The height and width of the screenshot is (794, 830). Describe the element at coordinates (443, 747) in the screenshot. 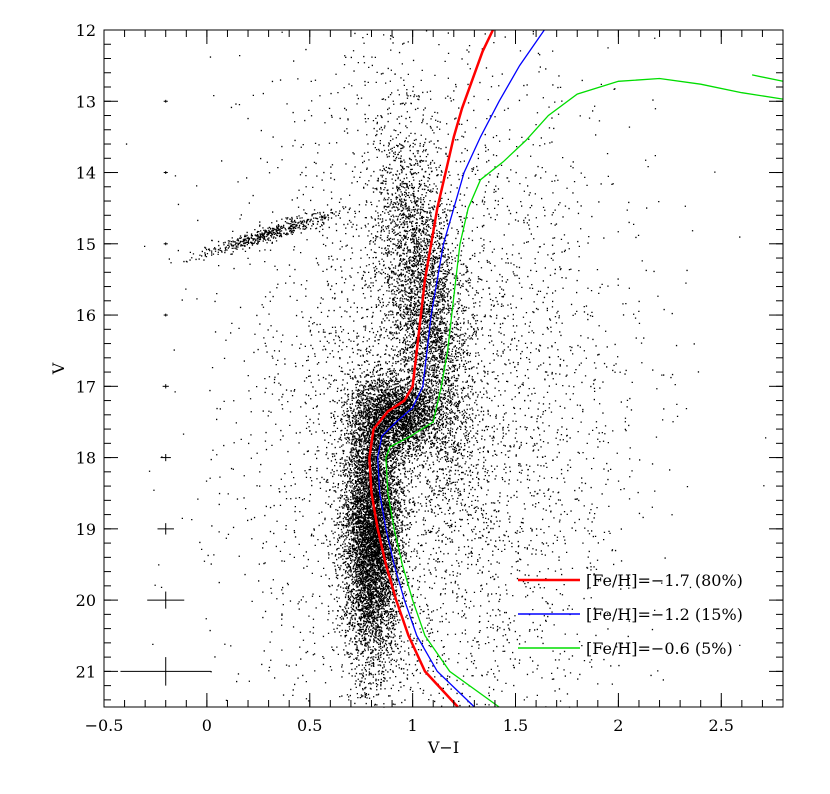

I see `x-axis-label: V−I` at that location.